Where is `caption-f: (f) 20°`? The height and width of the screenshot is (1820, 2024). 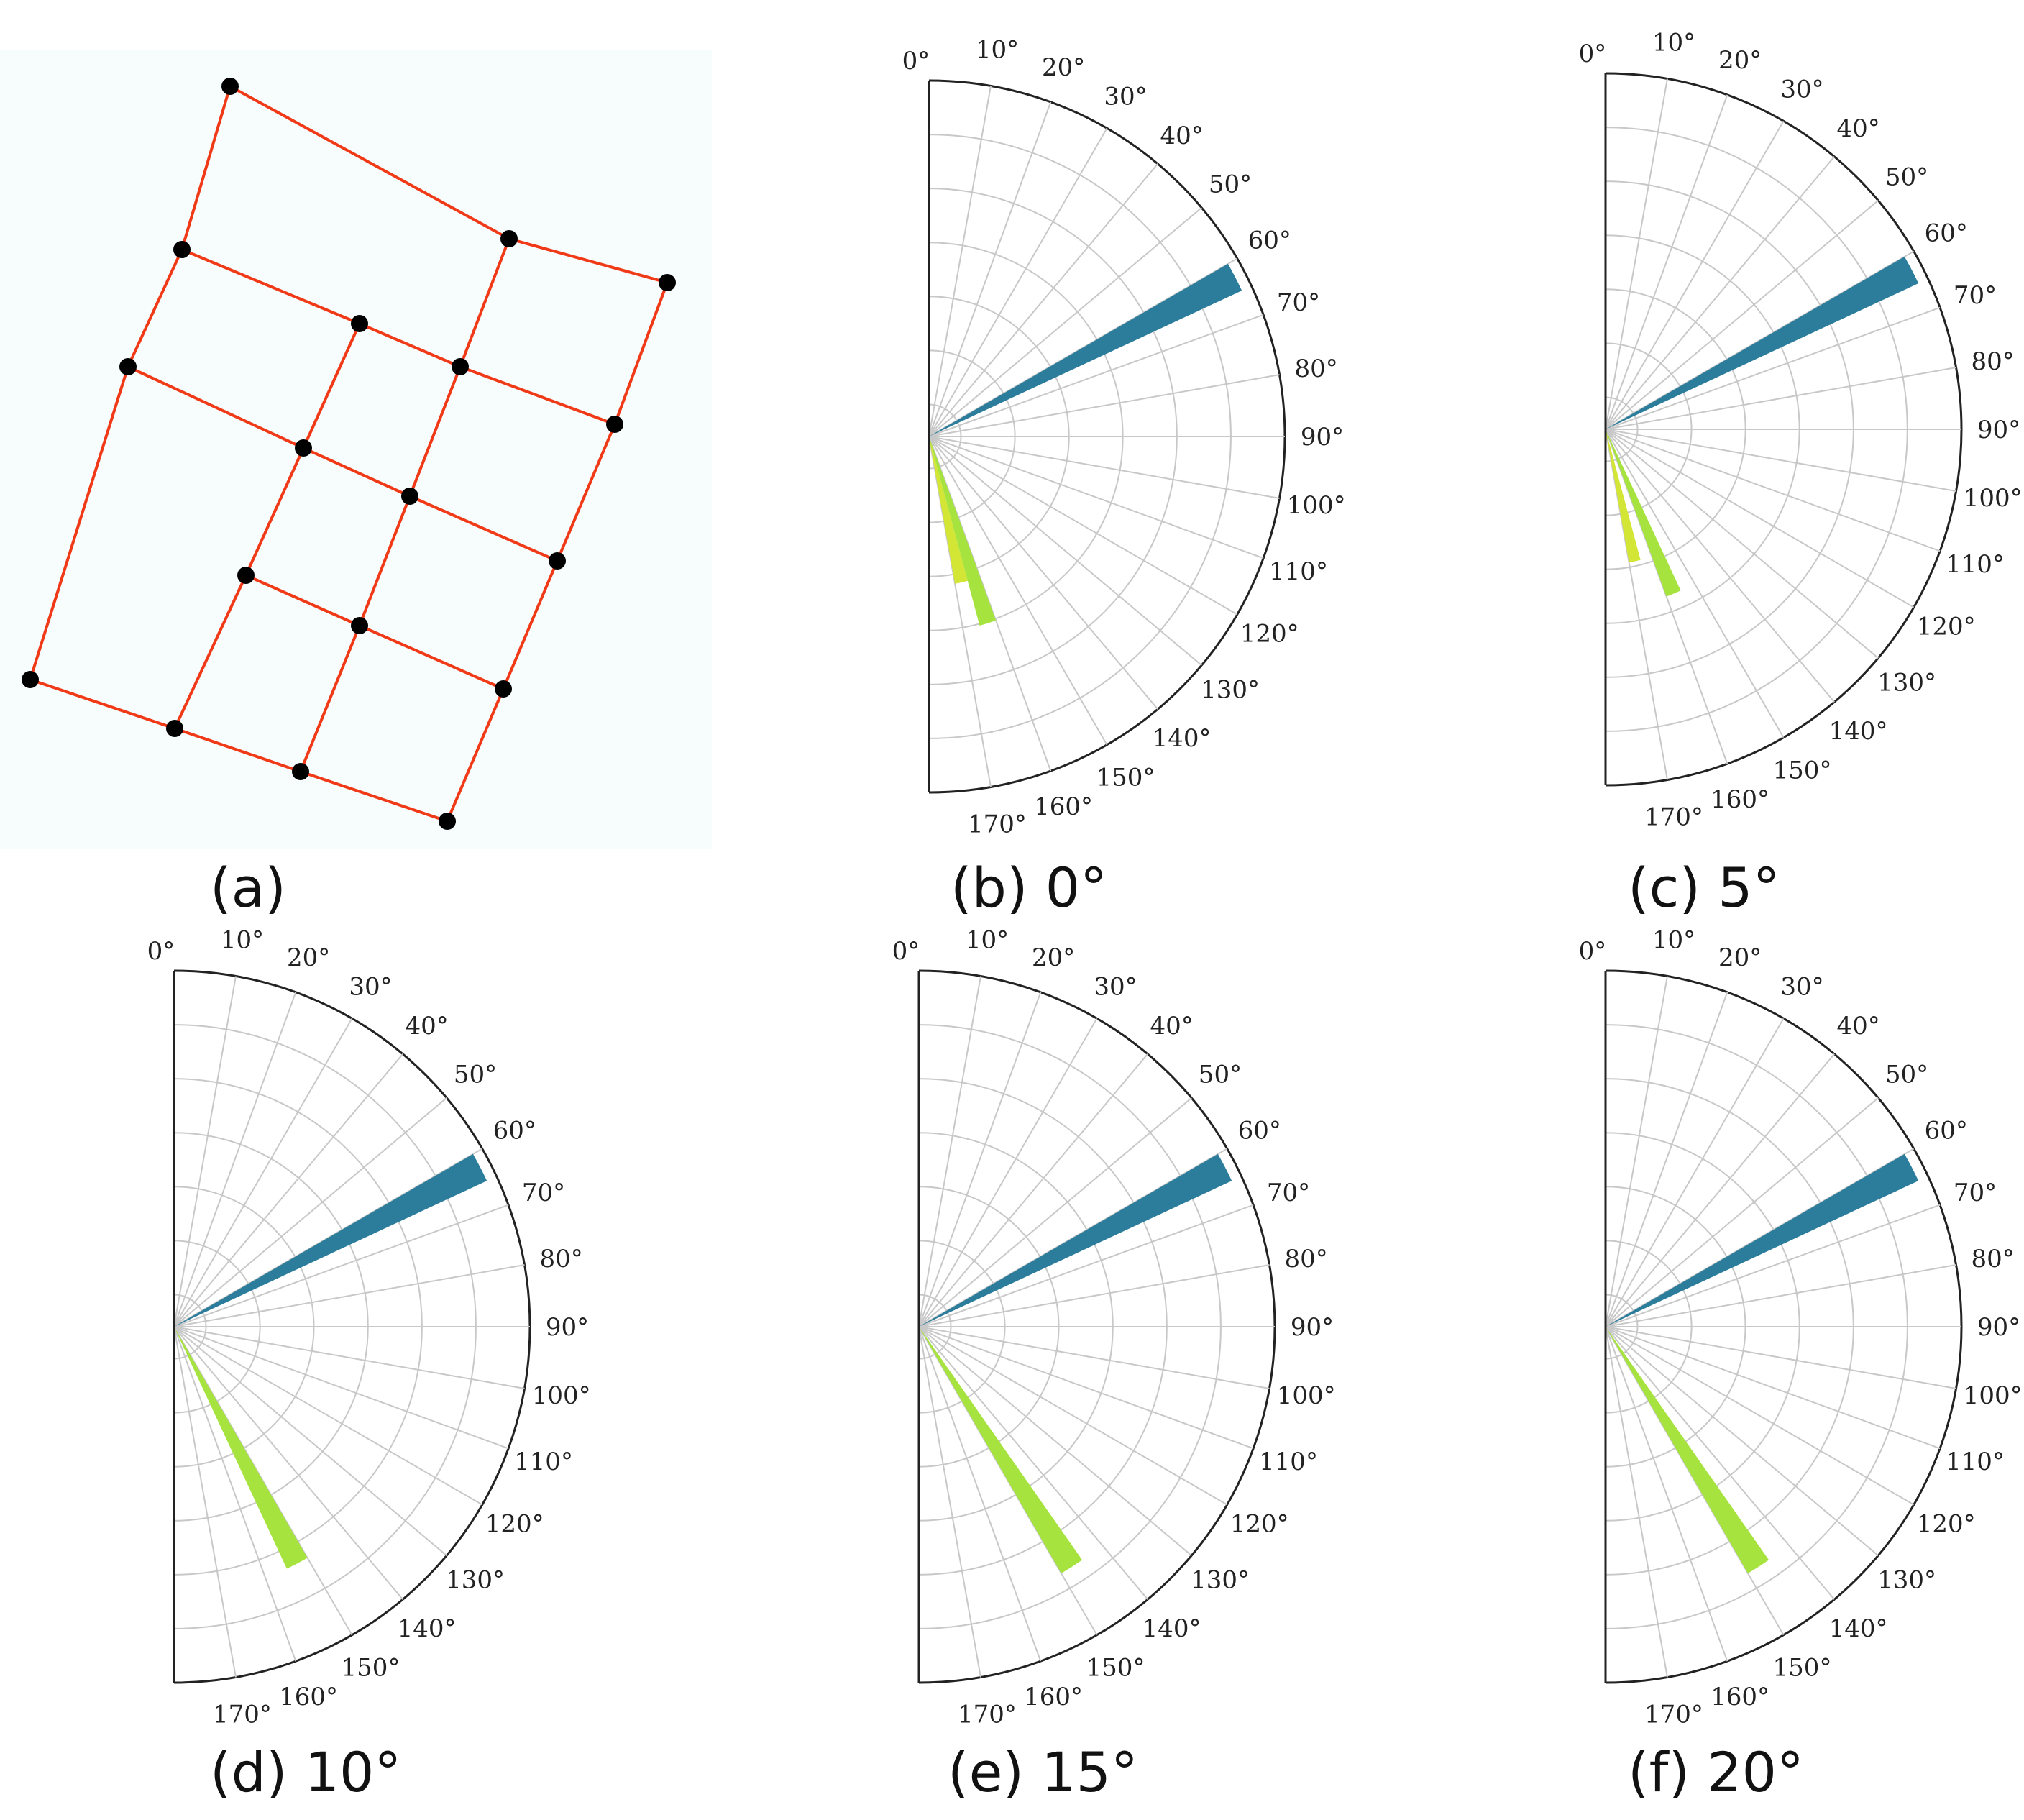 caption-f: (f) 20° is located at coordinates (1716, 1772).